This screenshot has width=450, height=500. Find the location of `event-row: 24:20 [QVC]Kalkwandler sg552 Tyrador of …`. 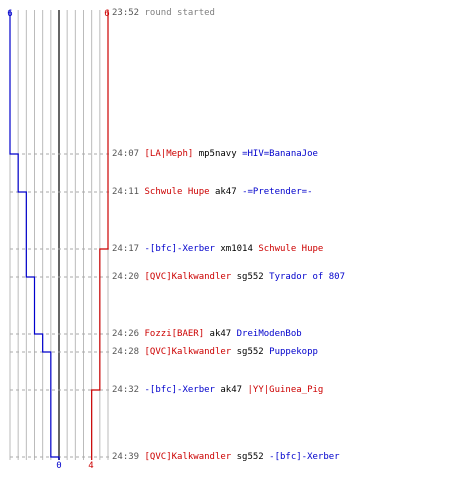

event-row: 24:20 [QVC]Kalkwandler sg552 Tyrador of … is located at coordinates (228, 277).